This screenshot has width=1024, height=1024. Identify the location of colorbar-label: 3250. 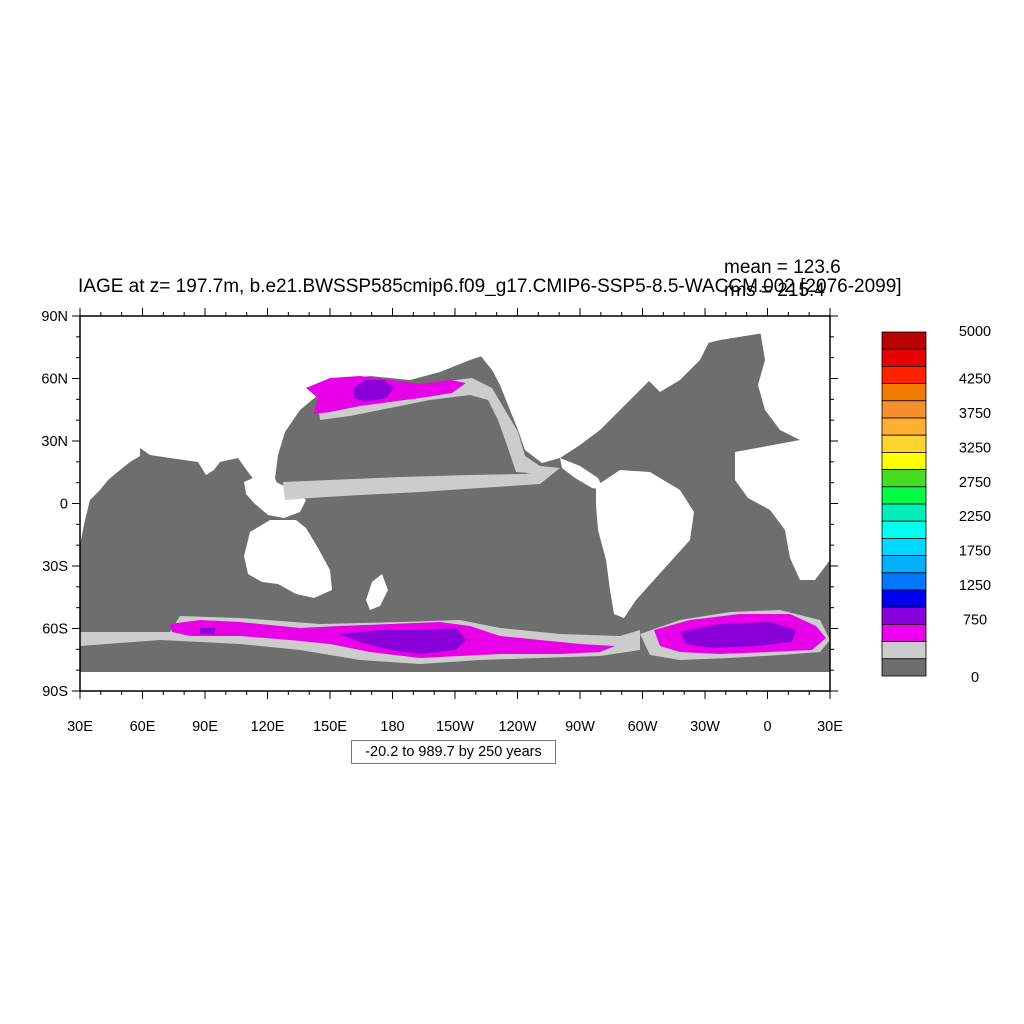
(975, 448).